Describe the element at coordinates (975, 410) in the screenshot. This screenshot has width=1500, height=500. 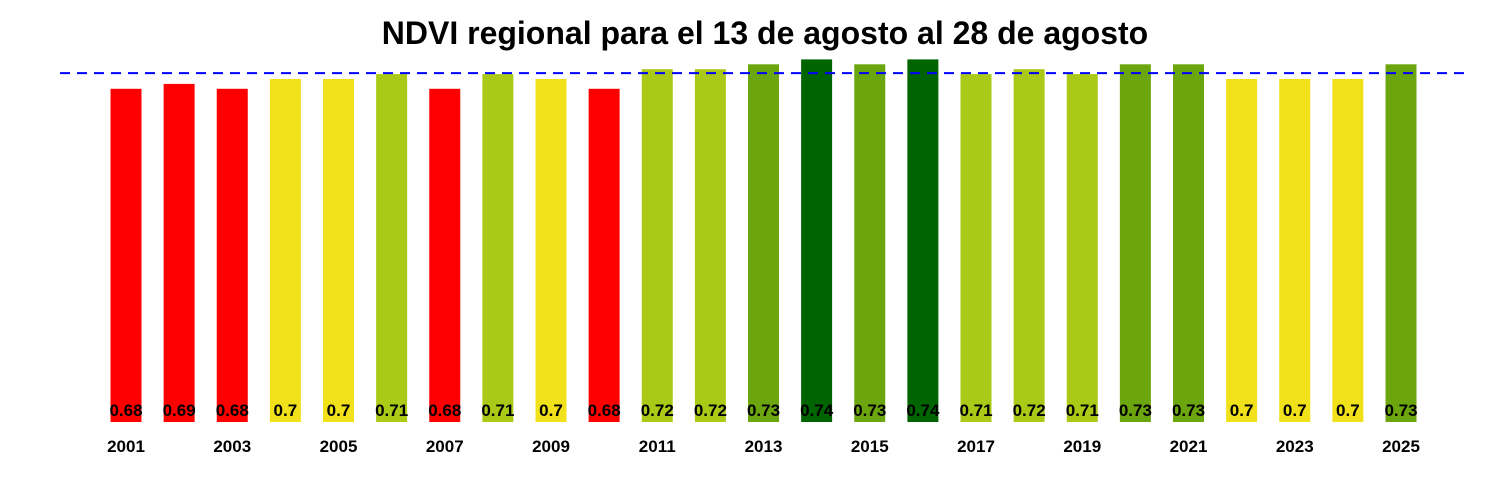
I see `data-label-2017: 0.71` at that location.